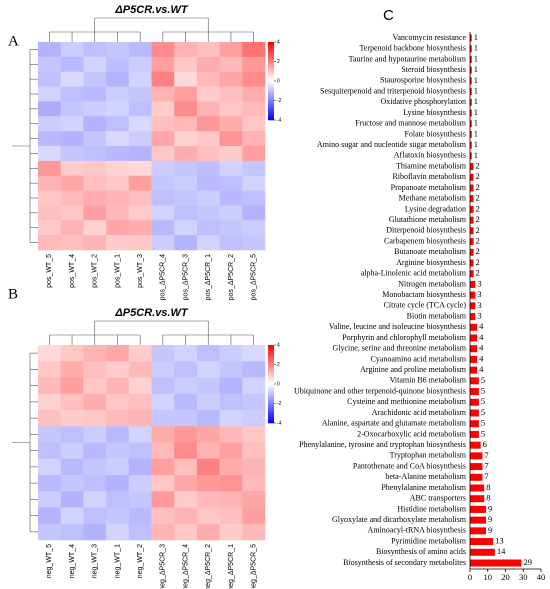  I want to click on column-label: pos_WT_3, so click(140, 271).